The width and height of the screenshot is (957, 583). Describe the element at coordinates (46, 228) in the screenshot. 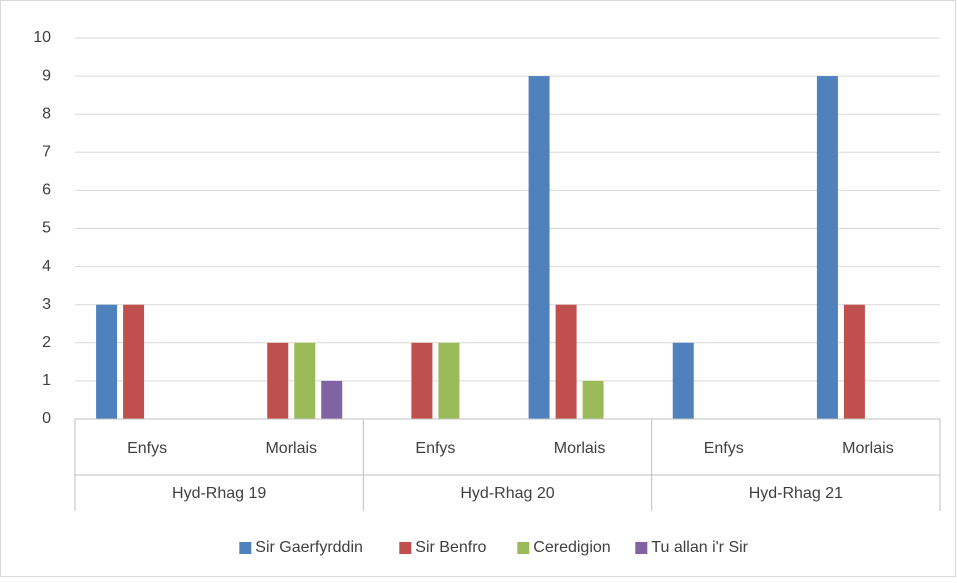

I see `y-tick-label: 5` at that location.